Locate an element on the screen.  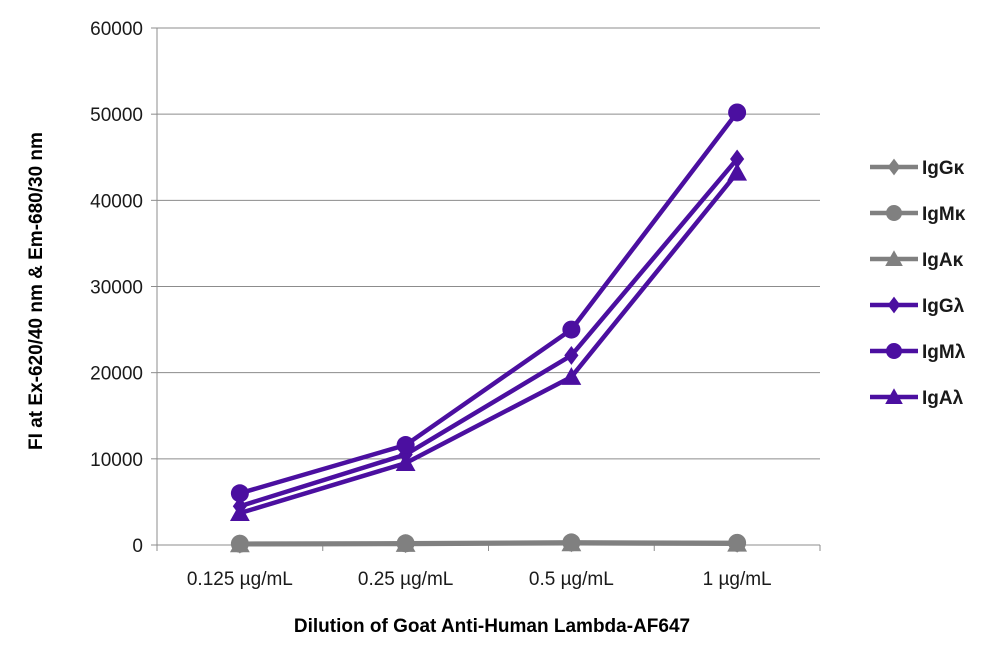
y-tick-label: 50000 is located at coordinates (116, 115).